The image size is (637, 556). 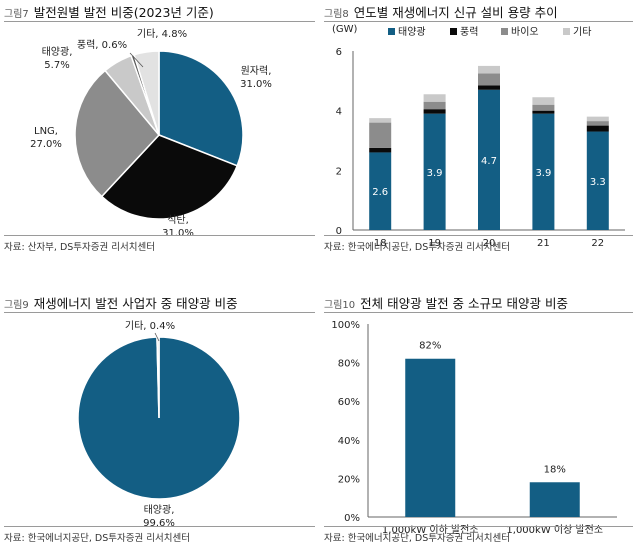 I want to click on x-tick-label: 22, so click(x=597, y=243).